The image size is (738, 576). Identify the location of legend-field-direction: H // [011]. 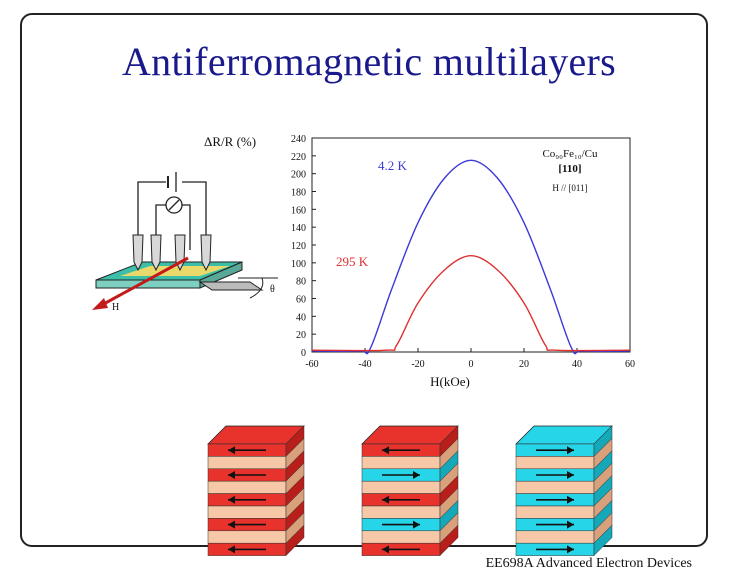
(569, 188).